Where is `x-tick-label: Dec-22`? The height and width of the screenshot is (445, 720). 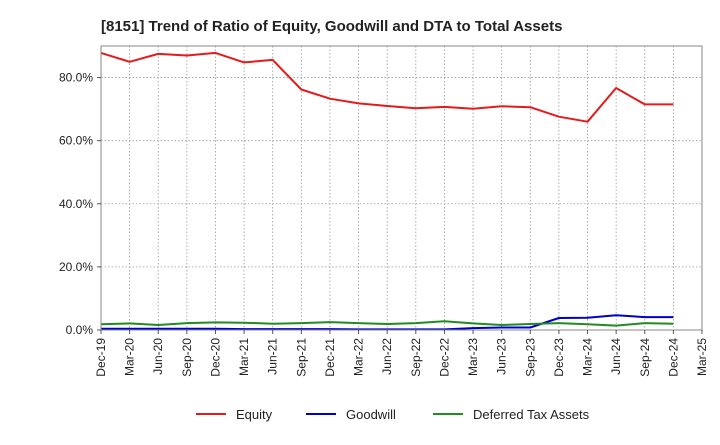
x-tick-label: Dec-22 is located at coordinates (444, 357).